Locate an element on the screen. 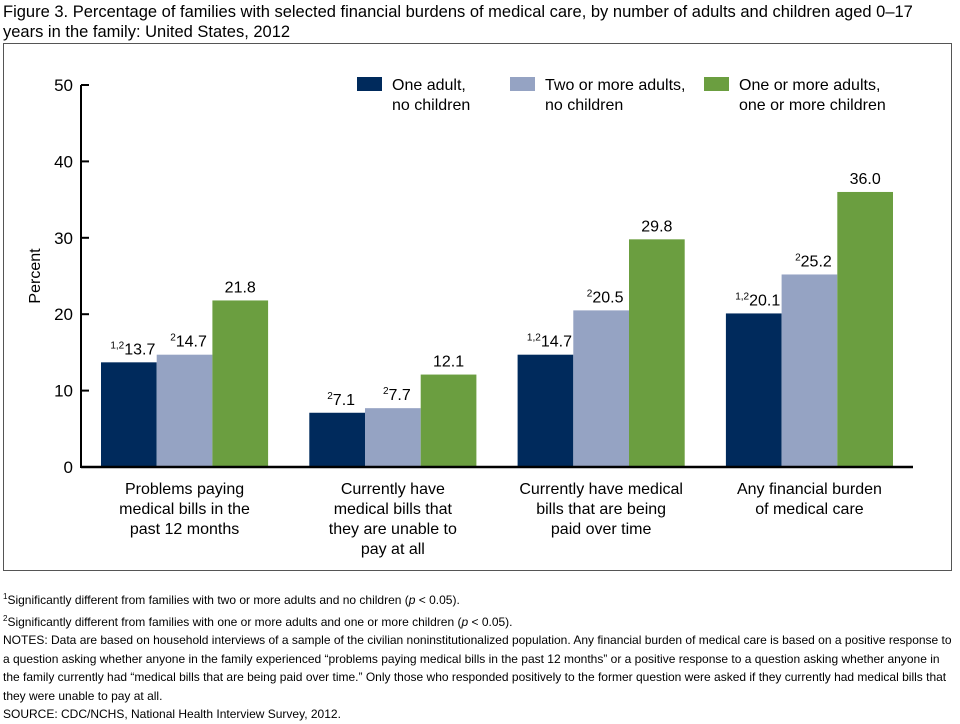 This screenshot has height=724, width=960. data-label: 1,214.7 is located at coordinates (549, 342).